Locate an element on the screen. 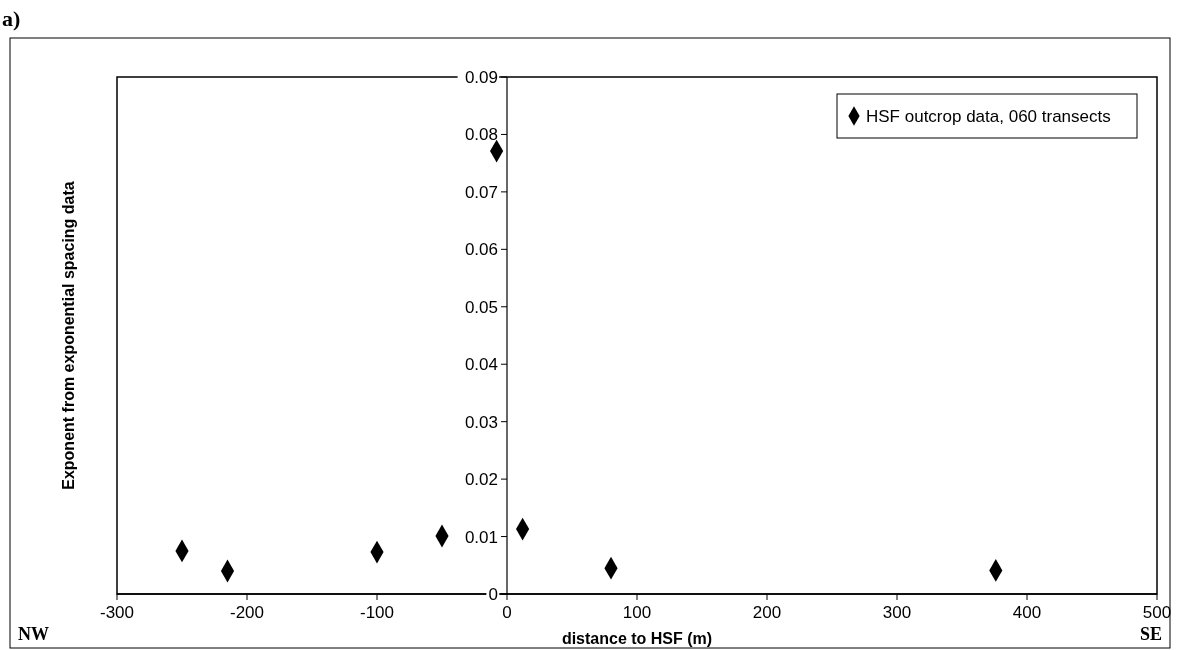 The width and height of the screenshot is (1179, 650). y-tick-label: 0.02 is located at coordinates (481, 480).